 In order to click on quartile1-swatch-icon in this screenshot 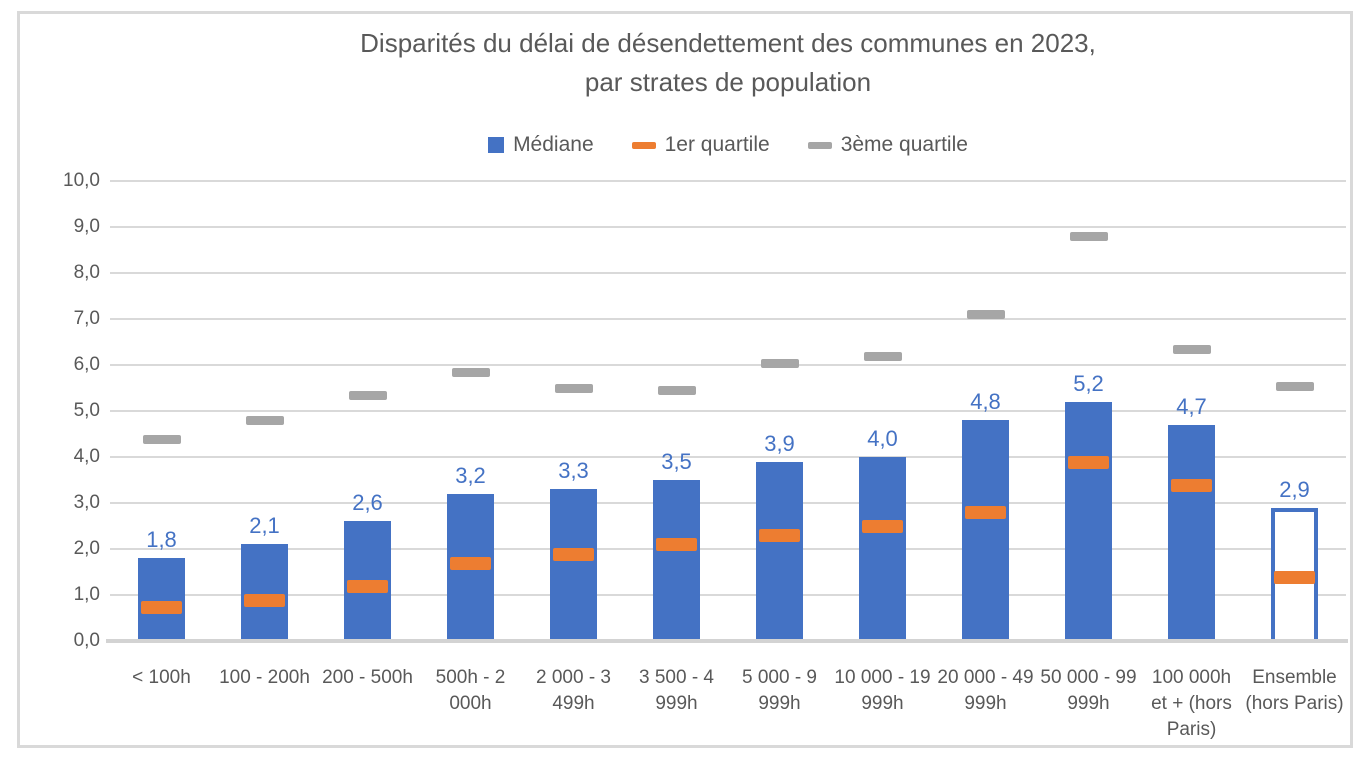, I will do `click(643, 145)`.